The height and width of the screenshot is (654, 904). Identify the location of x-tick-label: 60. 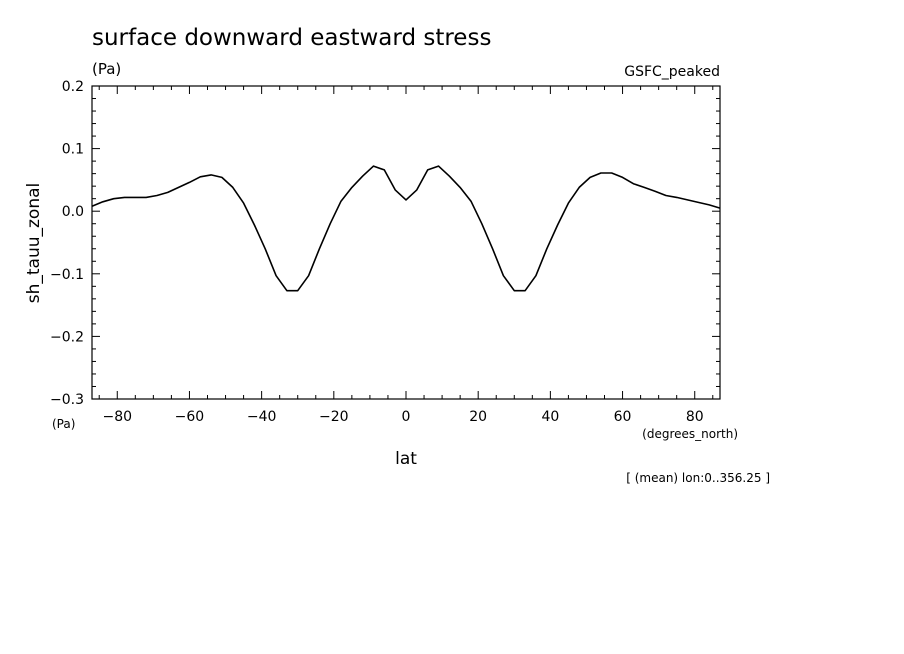
(623, 417).